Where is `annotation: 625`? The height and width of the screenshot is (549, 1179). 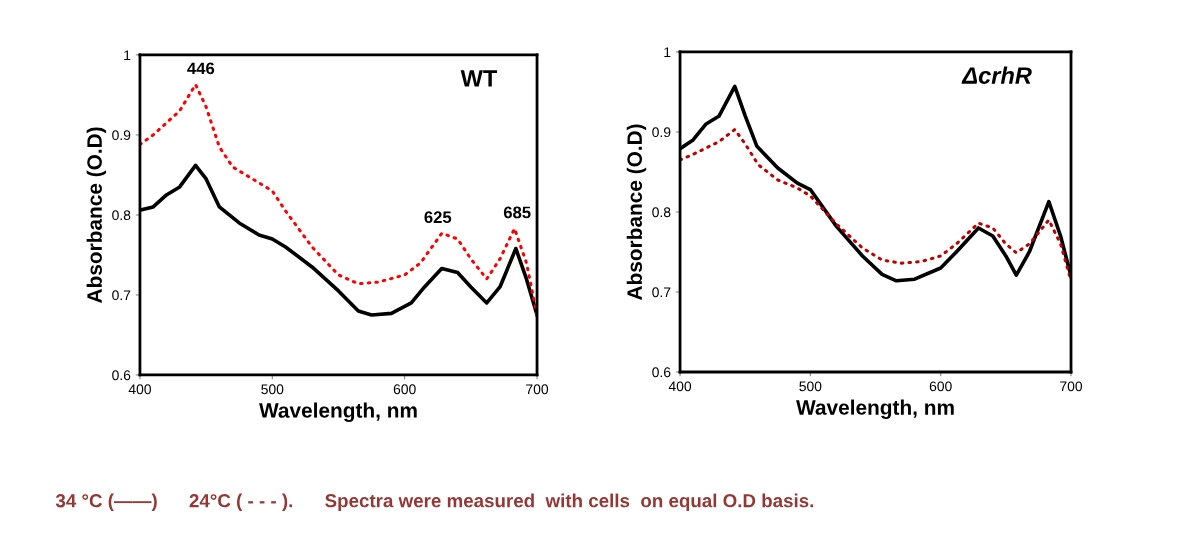
annotation: 625 is located at coordinates (438, 217).